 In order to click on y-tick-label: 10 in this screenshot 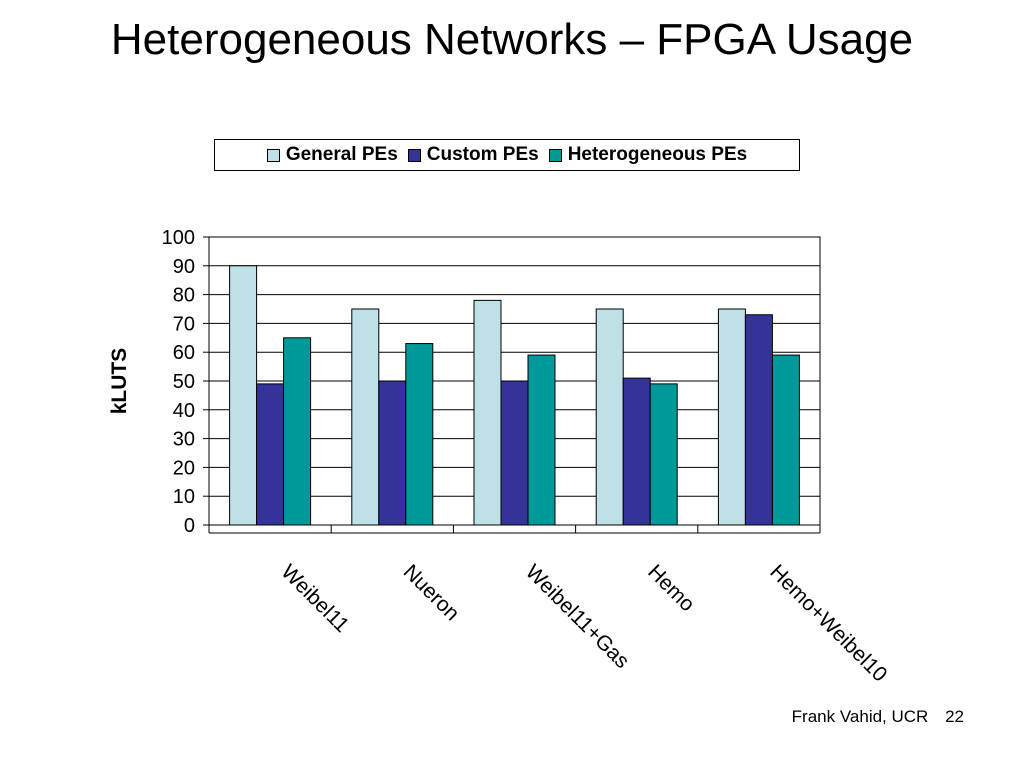, I will do `click(184, 497)`.